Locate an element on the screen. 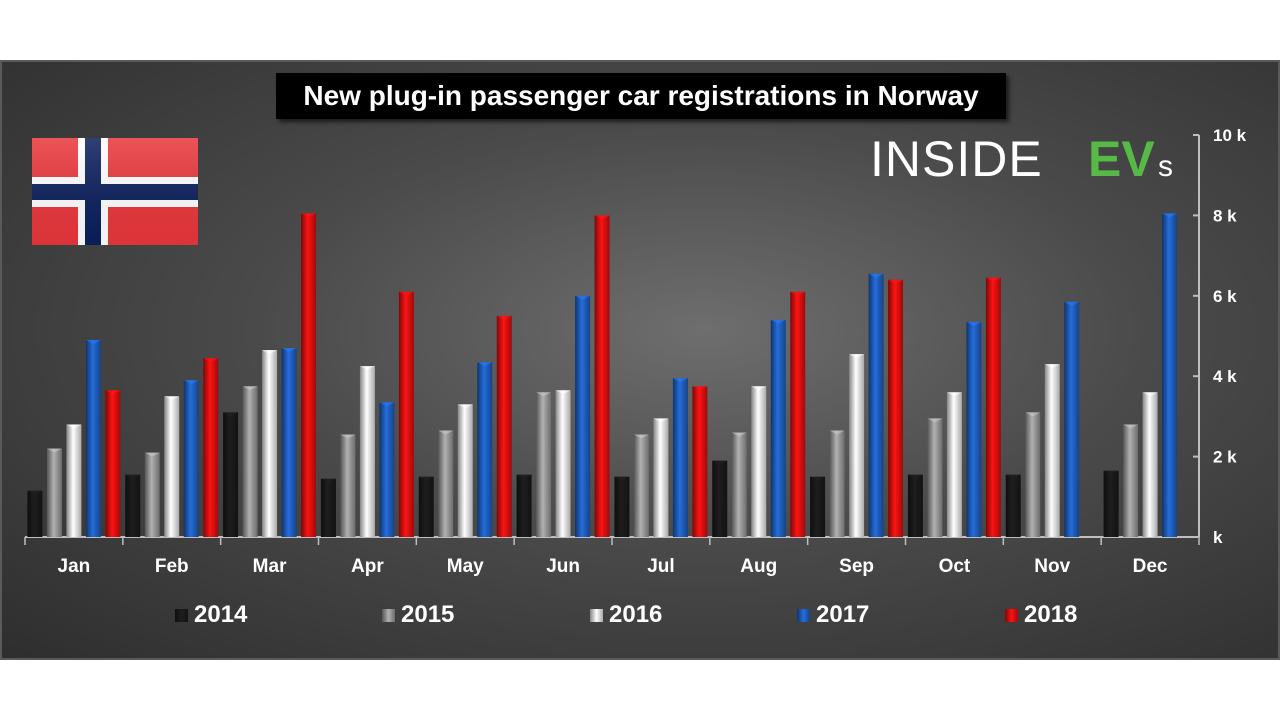 The width and height of the screenshot is (1280, 720). bar-2014-sep is located at coordinates (818, 506).